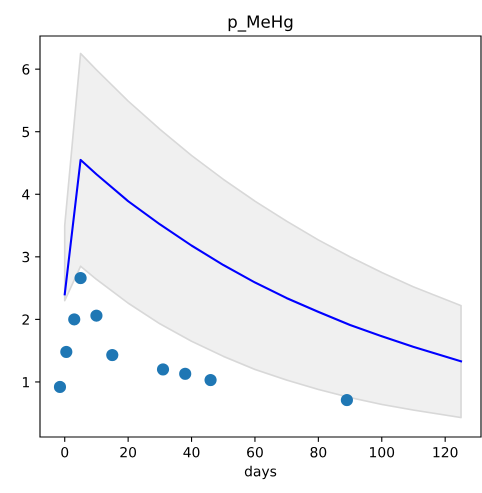 The width and height of the screenshot is (482, 493). I want to click on x-axis-title: days, so click(260, 473).